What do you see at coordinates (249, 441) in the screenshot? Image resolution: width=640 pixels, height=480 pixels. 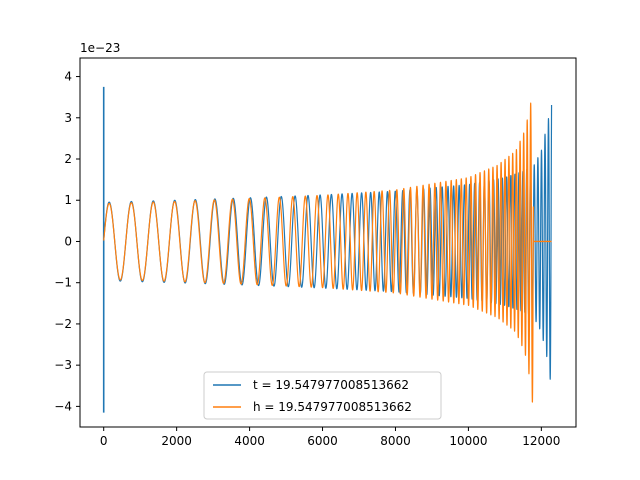 I see `x-tick-label: 4000` at bounding box center [249, 441].